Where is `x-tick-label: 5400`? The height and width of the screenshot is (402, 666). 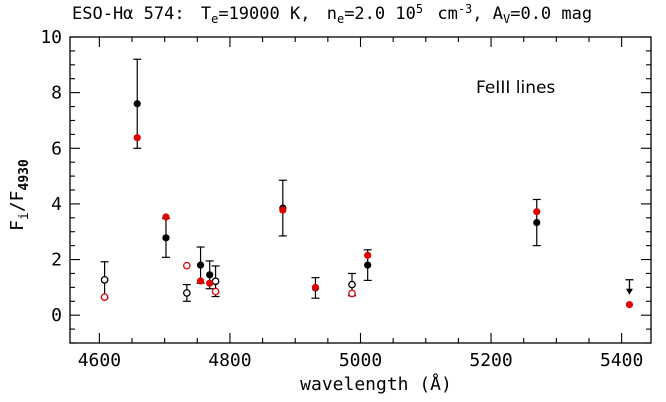 x-tick-label: 5400 is located at coordinates (621, 360).